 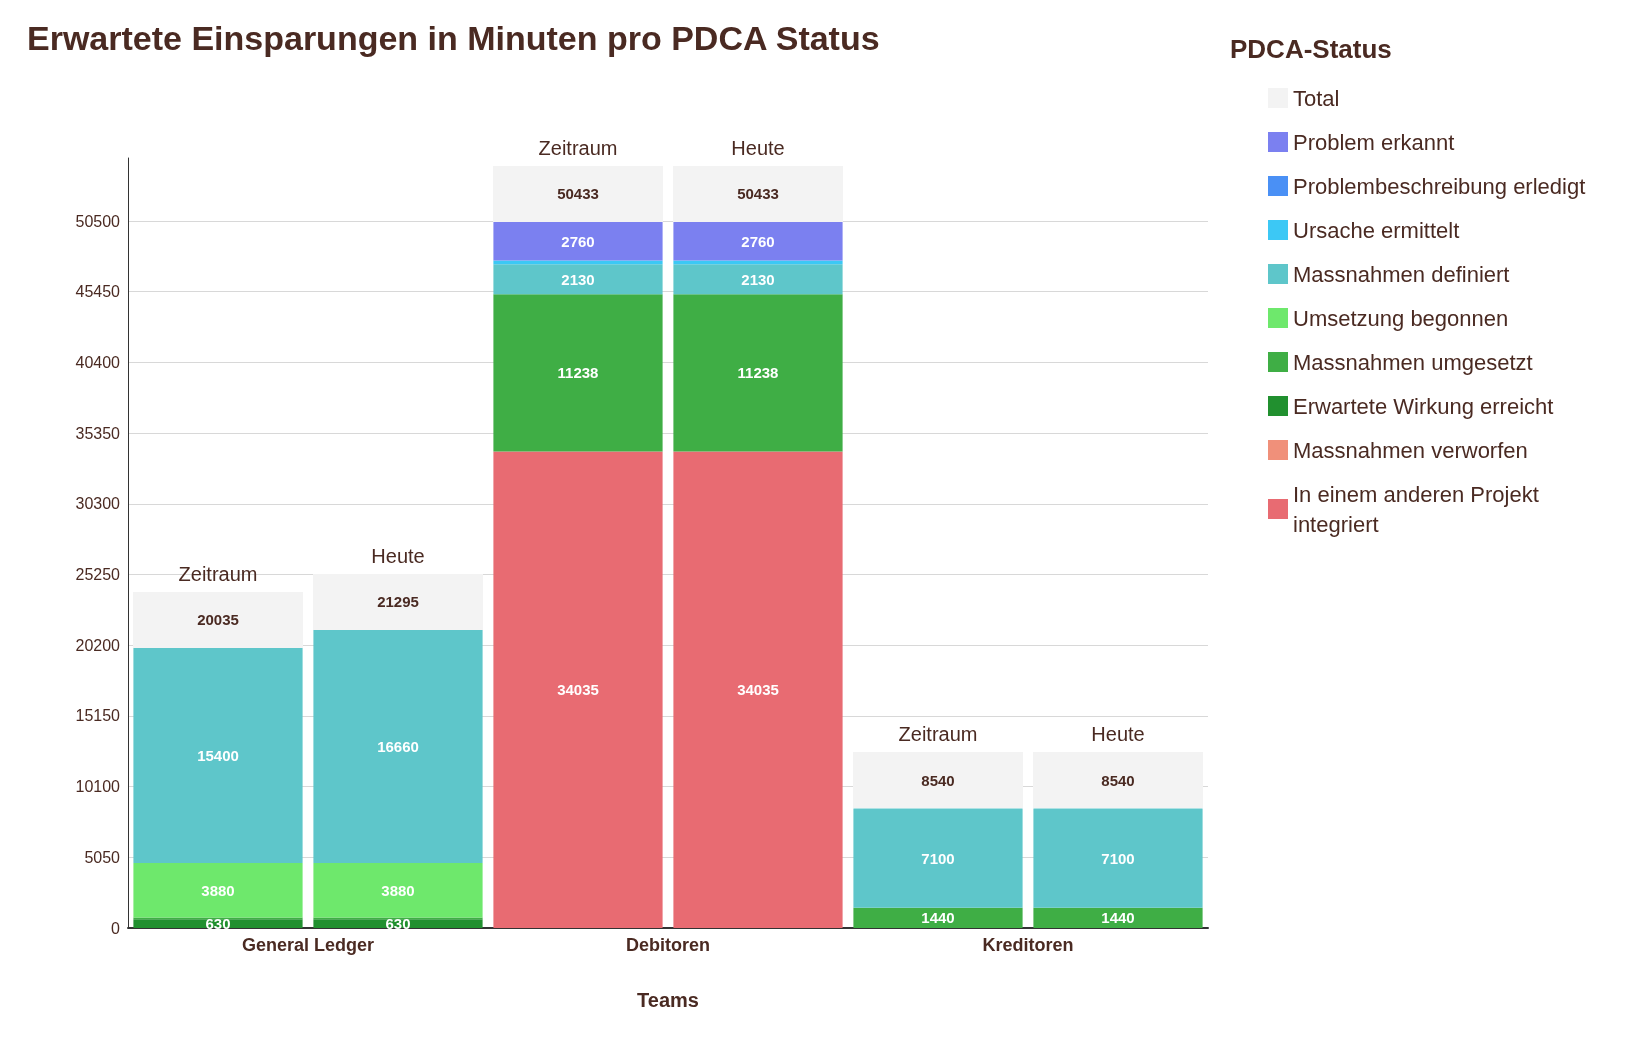 I want to click on legend-label: Total, so click(x=1316, y=98).